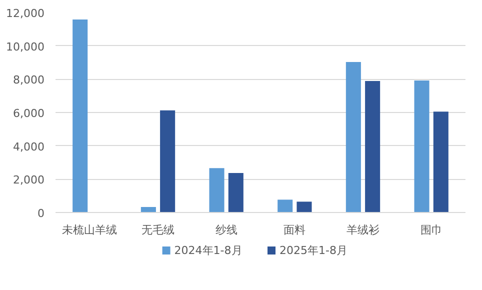 This screenshot has width=482, height=290. I want to click on x-tick-label: 羊绒衫, so click(363, 230).